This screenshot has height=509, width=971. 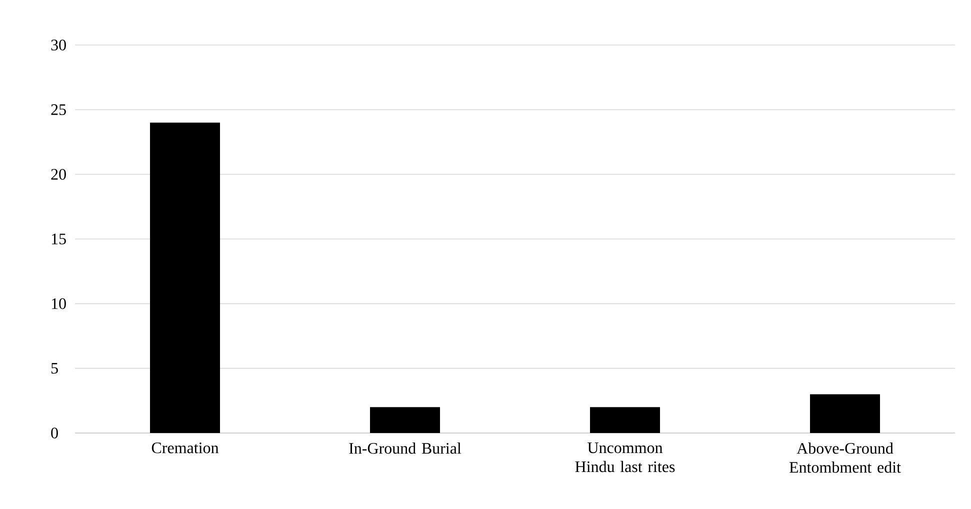 What do you see at coordinates (59, 304) in the screenshot?
I see `y-tick-label: 10` at bounding box center [59, 304].